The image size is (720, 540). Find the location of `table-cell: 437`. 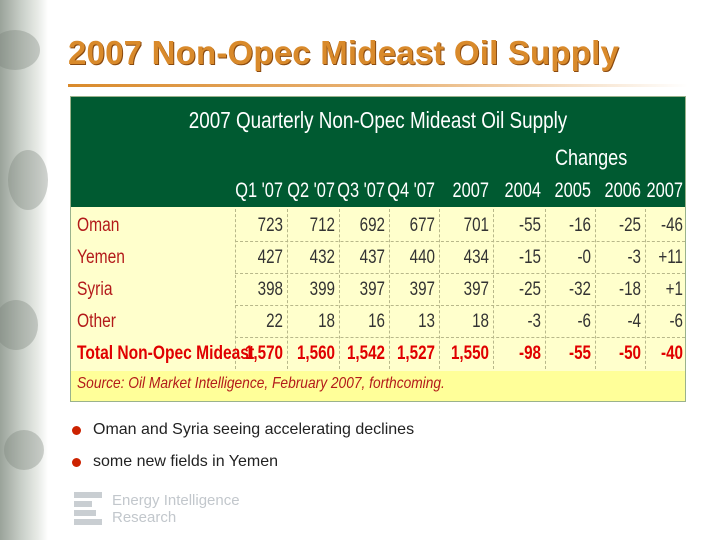

table-cell: 437 is located at coordinates (372, 257).